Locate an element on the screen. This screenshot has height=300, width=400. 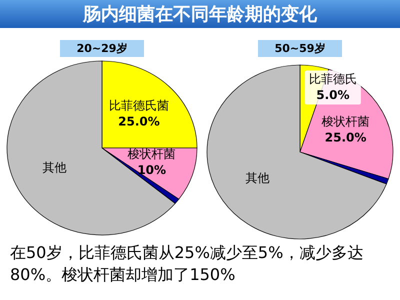
slice-label: 比菲德氏 is located at coordinates (332, 79).